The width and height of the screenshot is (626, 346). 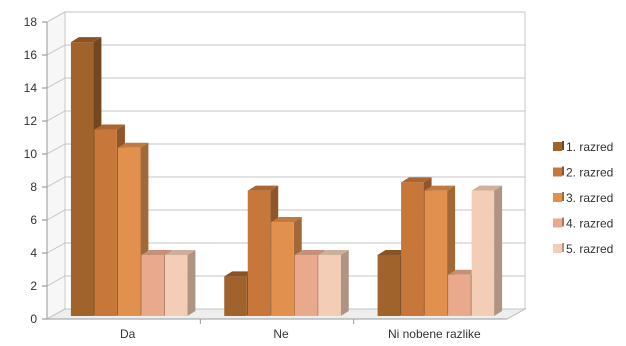 What do you see at coordinates (31, 22) in the screenshot?
I see `y-tick-label: 18` at bounding box center [31, 22].